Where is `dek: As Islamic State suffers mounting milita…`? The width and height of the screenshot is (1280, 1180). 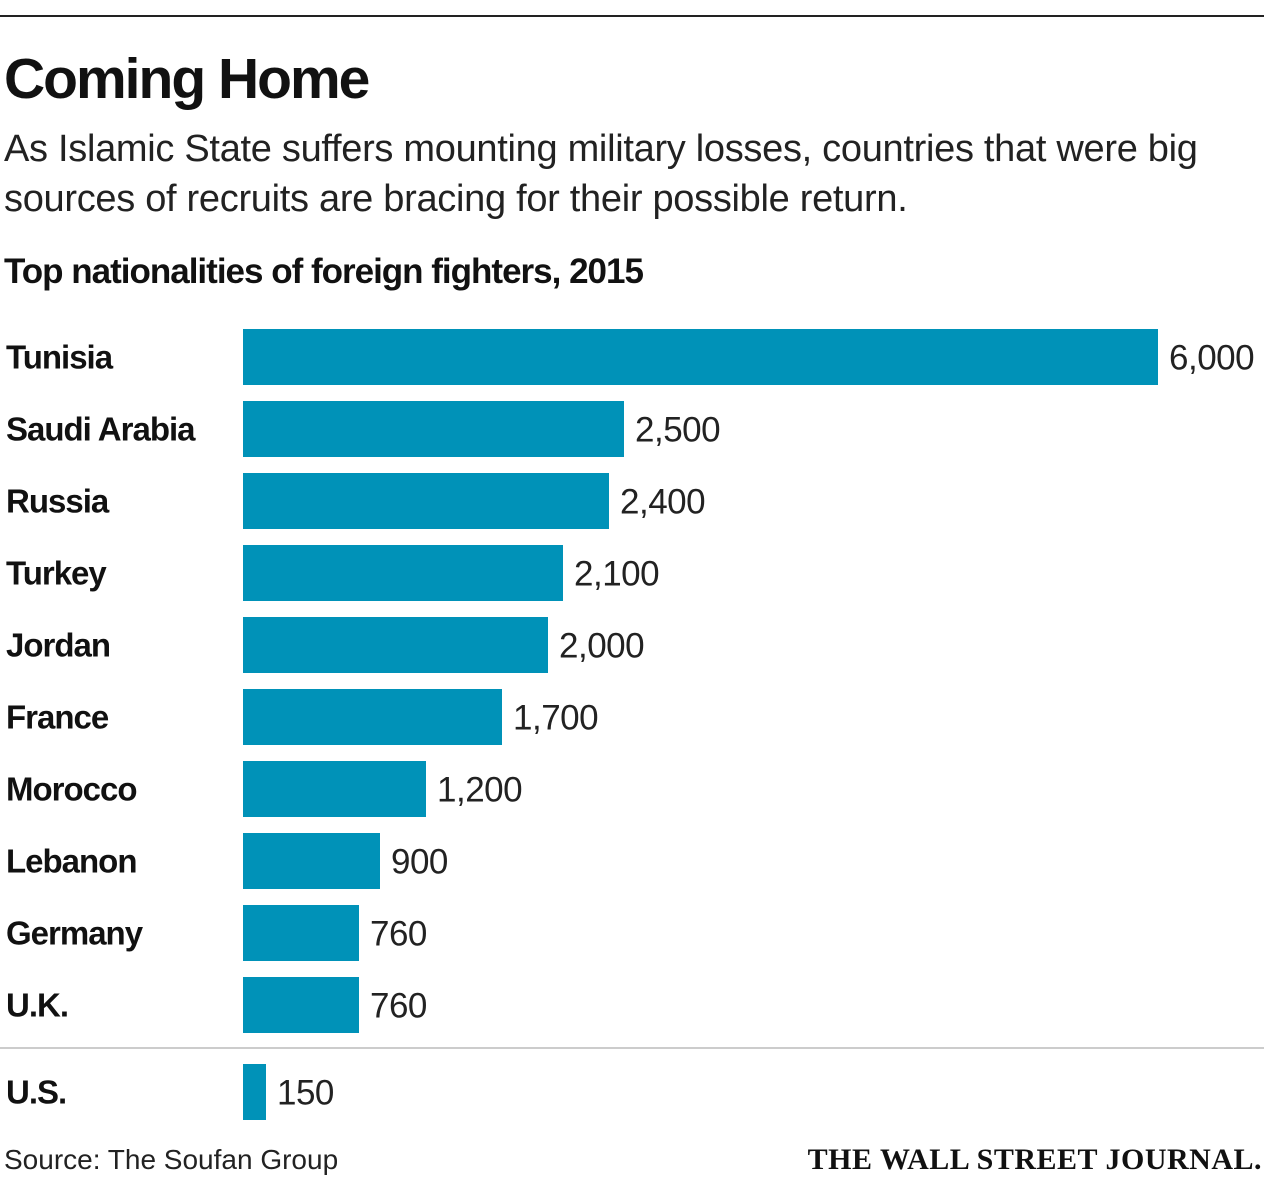 dek: As Islamic State suffers mounting milita… is located at coordinates (601, 174).